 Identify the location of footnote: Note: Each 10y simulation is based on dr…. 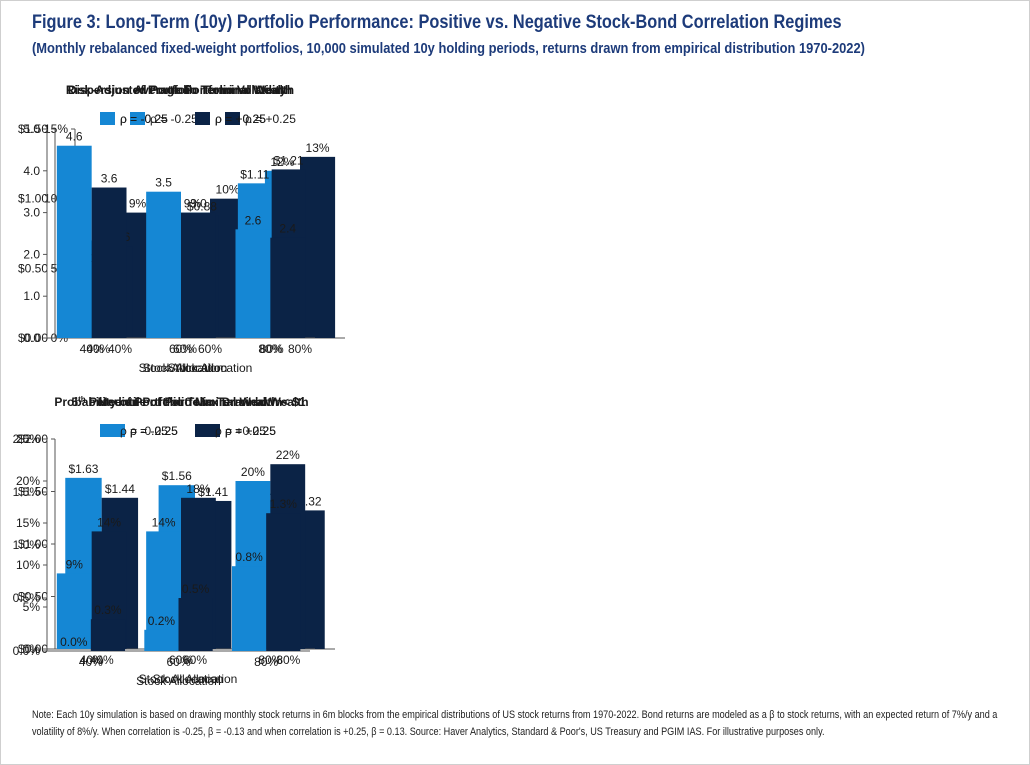
(515, 723).